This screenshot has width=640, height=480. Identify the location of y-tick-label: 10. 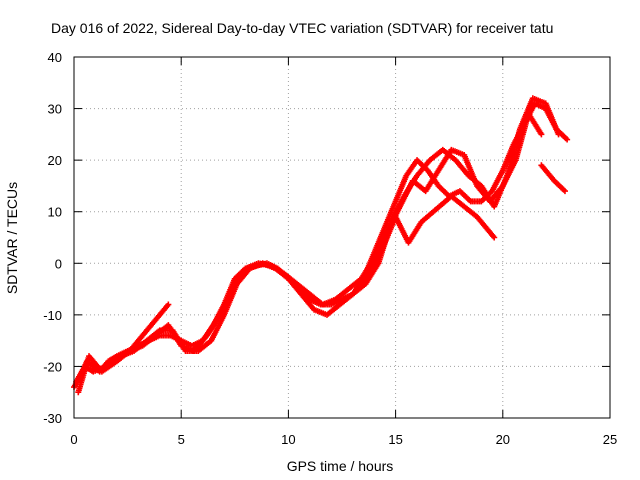
(55, 212).